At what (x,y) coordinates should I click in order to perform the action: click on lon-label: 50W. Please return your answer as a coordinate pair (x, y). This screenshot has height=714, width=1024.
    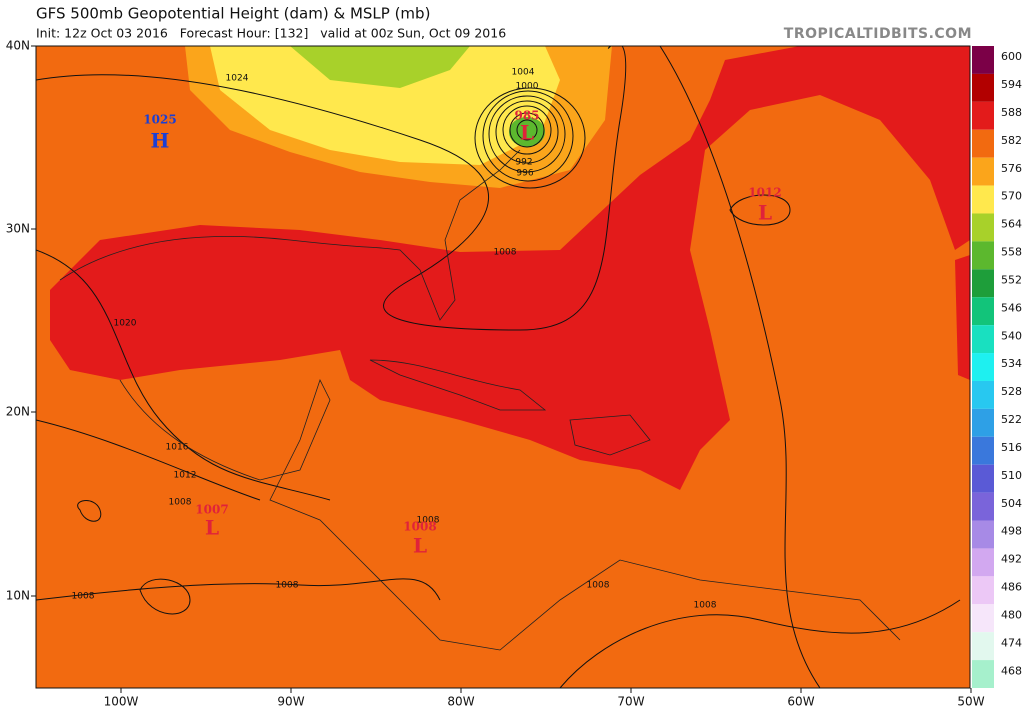
    Looking at the image, I should click on (970, 702).